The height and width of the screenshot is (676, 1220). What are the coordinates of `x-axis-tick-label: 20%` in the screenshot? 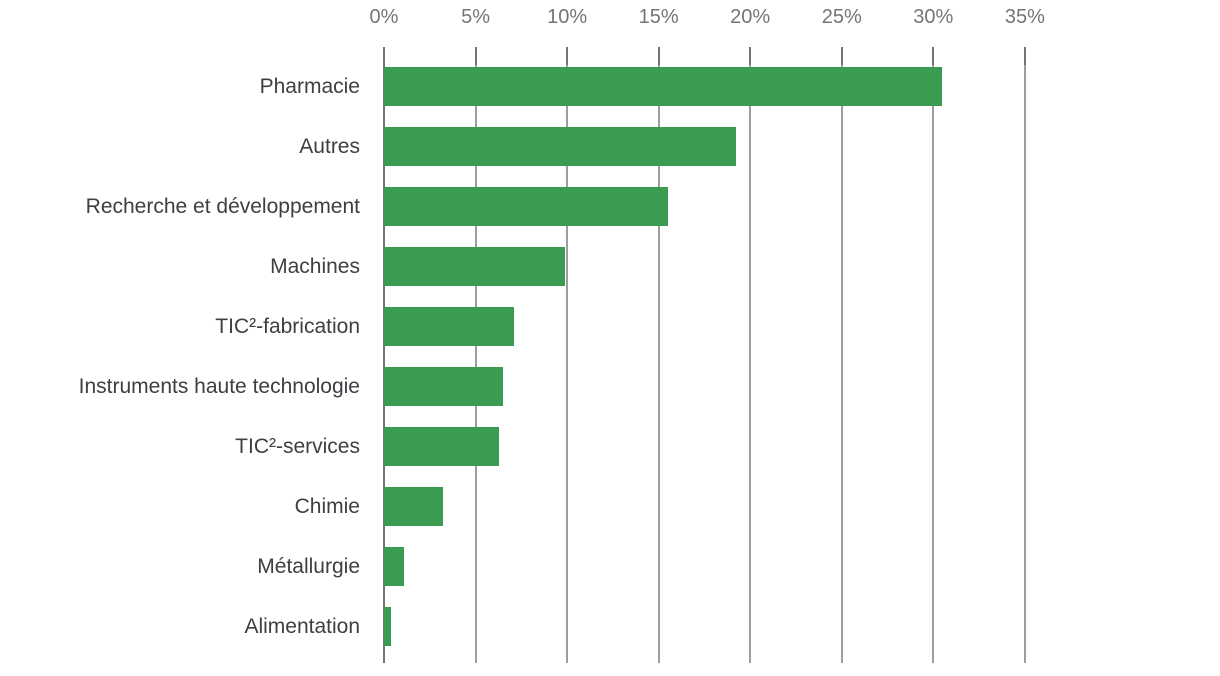 It's located at (750, 17).